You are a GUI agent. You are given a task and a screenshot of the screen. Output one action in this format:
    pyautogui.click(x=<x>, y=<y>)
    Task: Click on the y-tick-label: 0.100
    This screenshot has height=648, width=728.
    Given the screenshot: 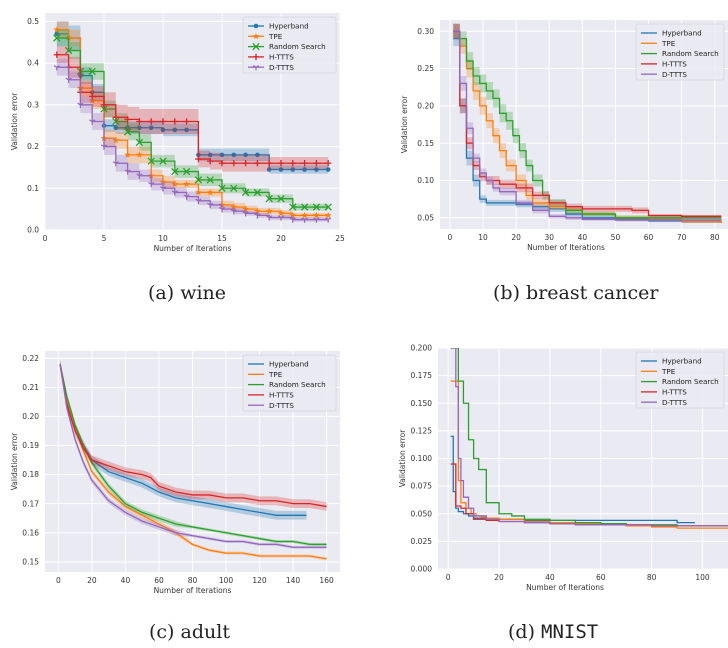 What is the action you would take?
    pyautogui.click(x=422, y=458)
    